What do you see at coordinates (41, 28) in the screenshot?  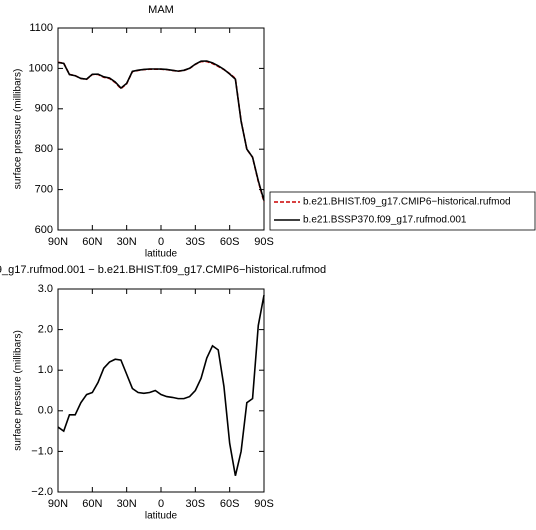 I see `y-tick-label: 1100` at bounding box center [41, 28].